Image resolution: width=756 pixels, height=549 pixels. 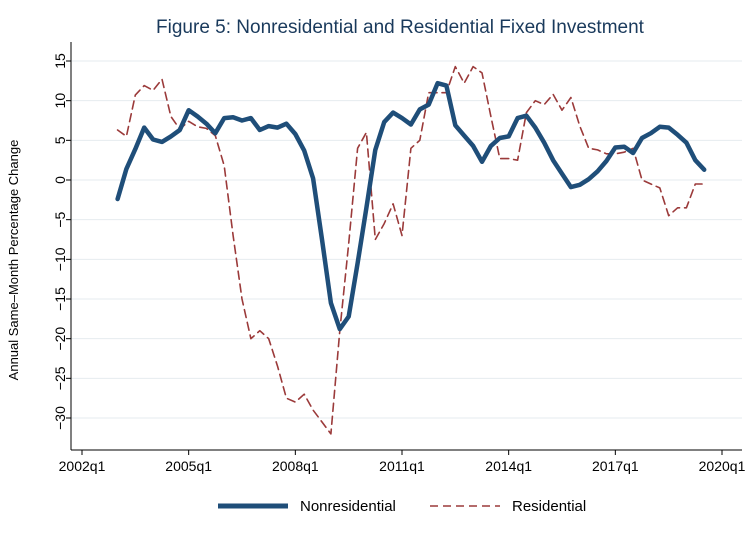 What do you see at coordinates (615, 466) in the screenshot?
I see `x-tick-label-5: 2017q1` at bounding box center [615, 466].